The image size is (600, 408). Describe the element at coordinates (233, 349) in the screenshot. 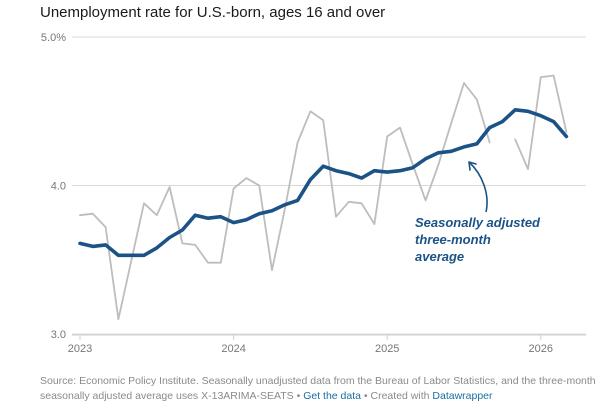

I see `x-tick-label: 2024` at that location.